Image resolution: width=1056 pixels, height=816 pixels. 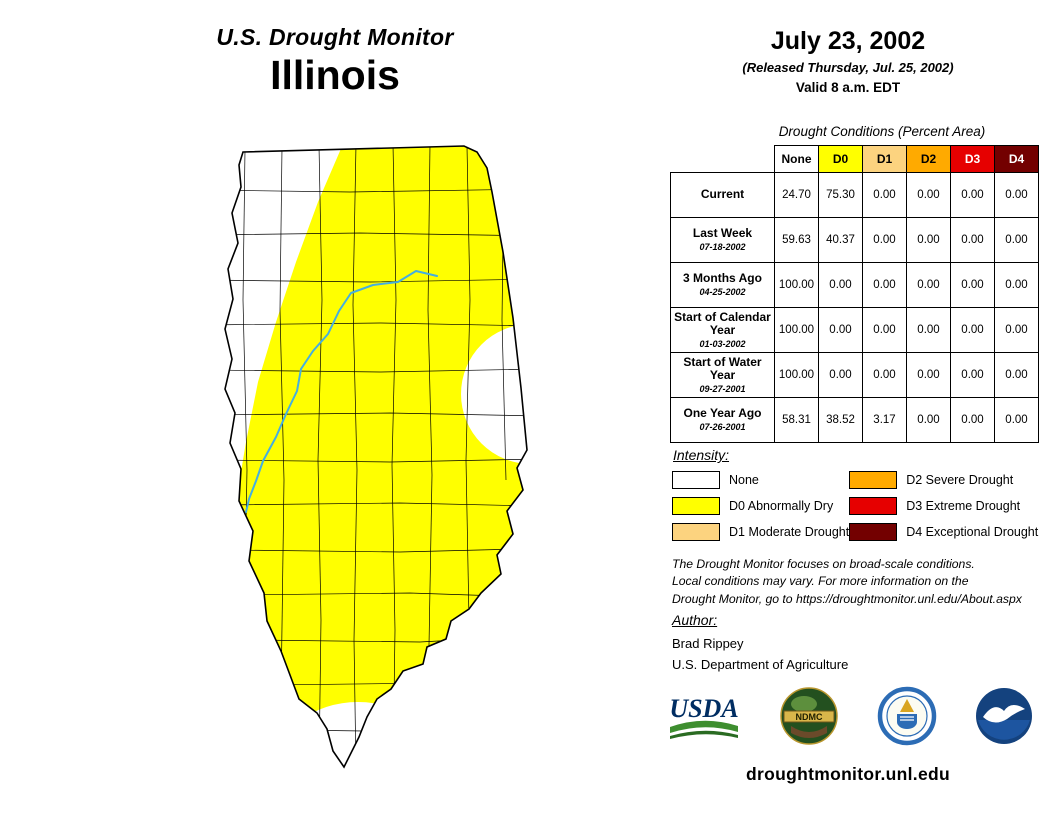 What do you see at coordinates (722, 195) in the screenshot?
I see `row-label: Current` at bounding box center [722, 195].